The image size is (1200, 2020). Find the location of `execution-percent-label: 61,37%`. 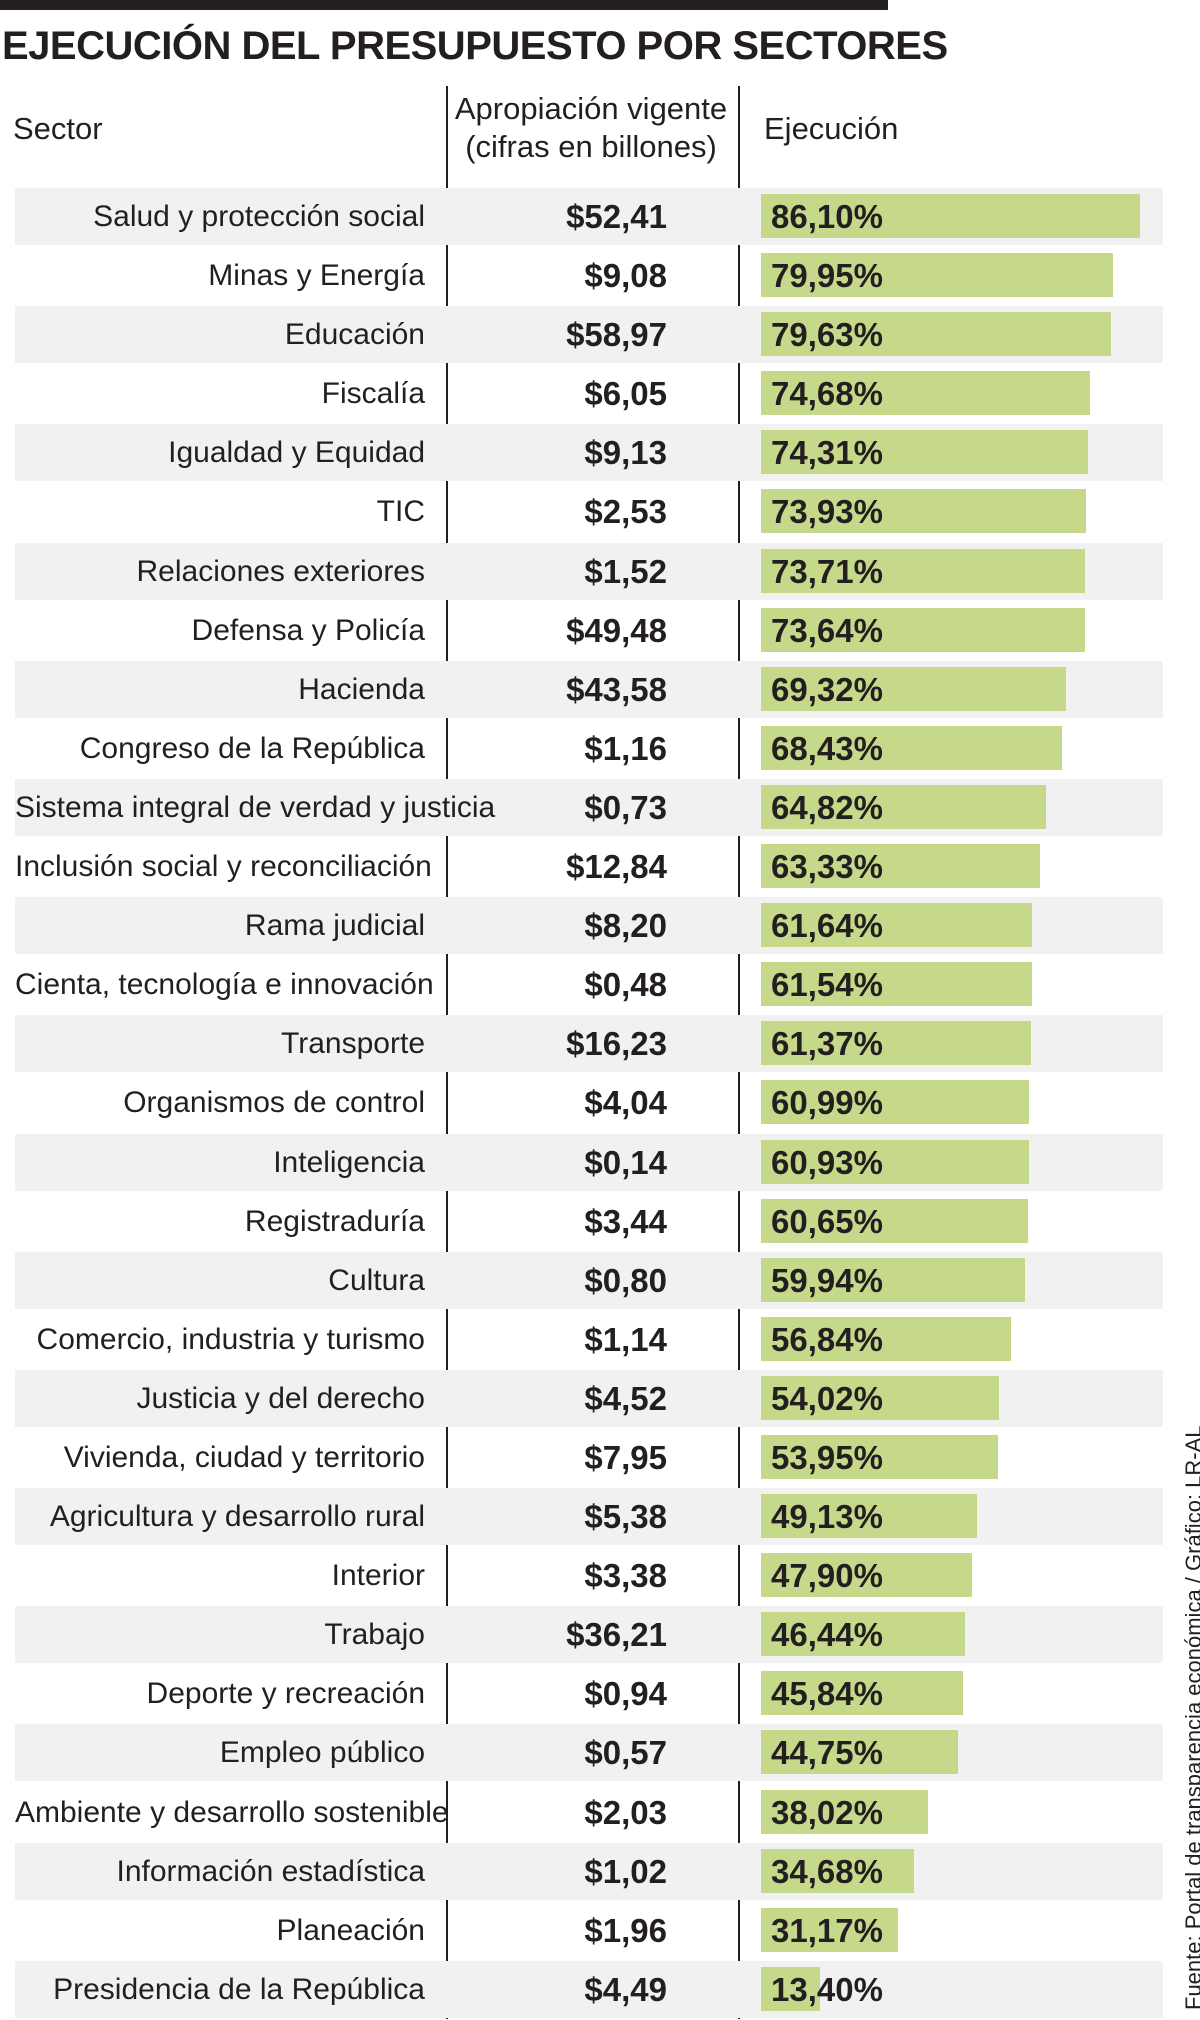

execution-percent-label: 61,37% is located at coordinates (827, 1044).